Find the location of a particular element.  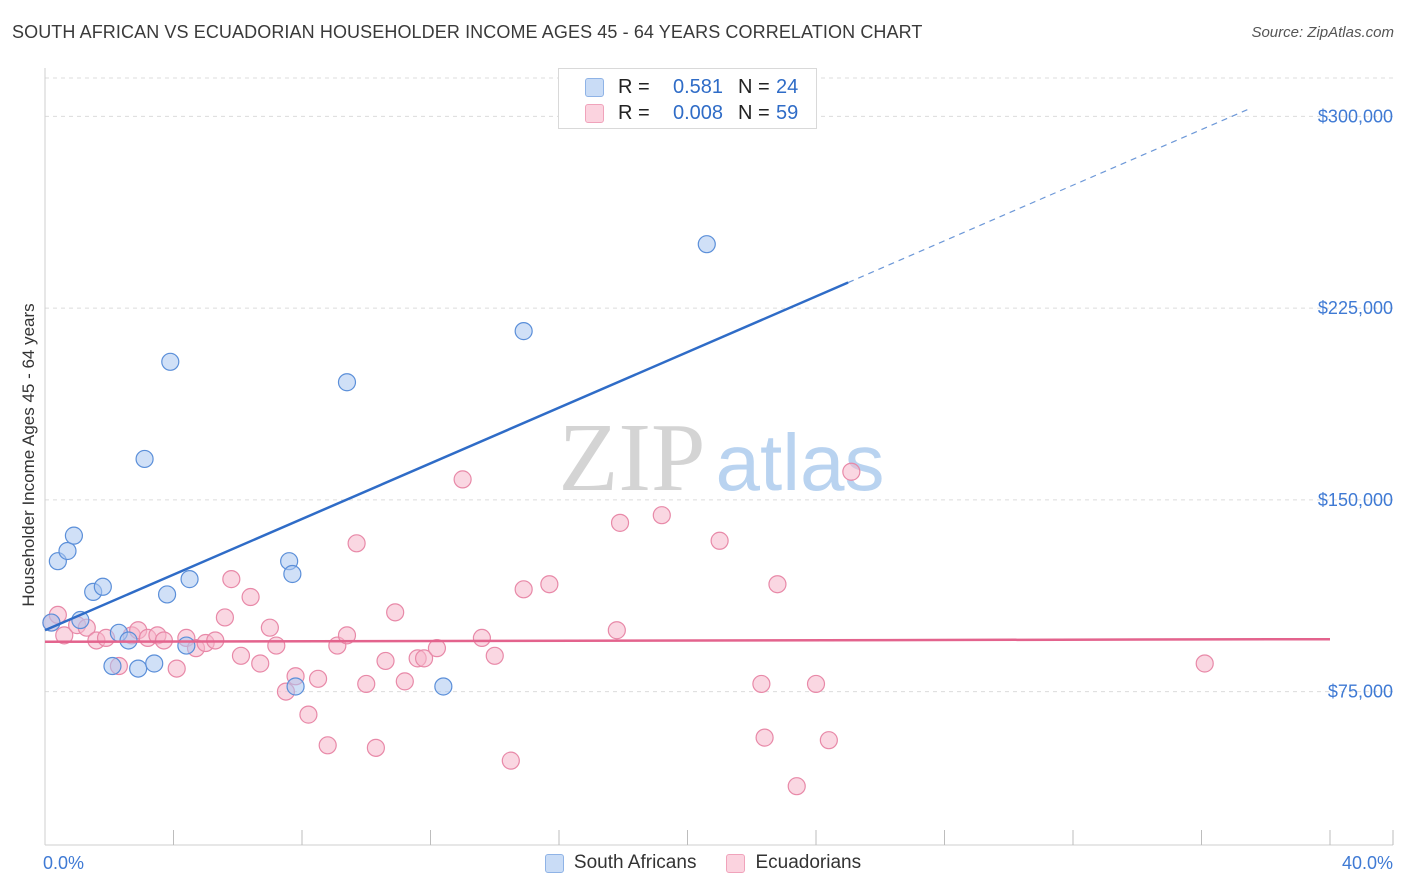

watermark: ZIP atlas is located at coordinates (722, 458).